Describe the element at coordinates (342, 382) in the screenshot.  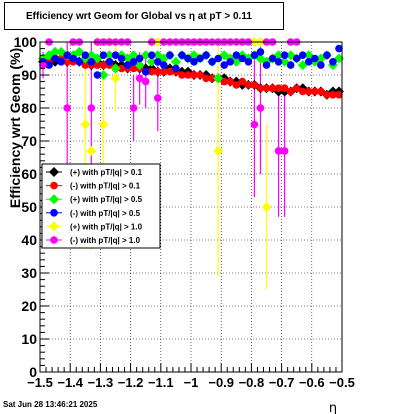
I see `x-tick-label: −0.5` at that location.